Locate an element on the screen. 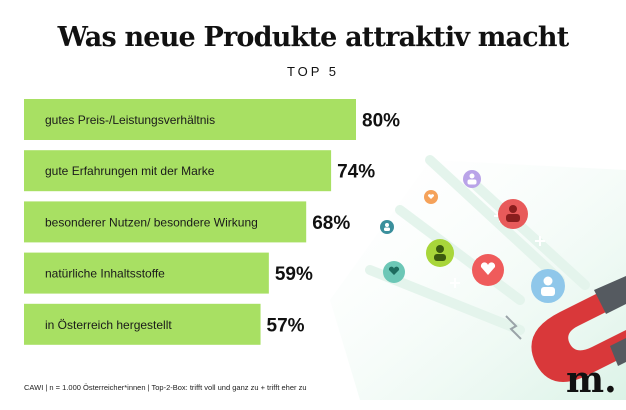 This screenshot has height=410, width=626. bar-label: gutes Preis-/Leistungsverhältnis is located at coordinates (130, 120).